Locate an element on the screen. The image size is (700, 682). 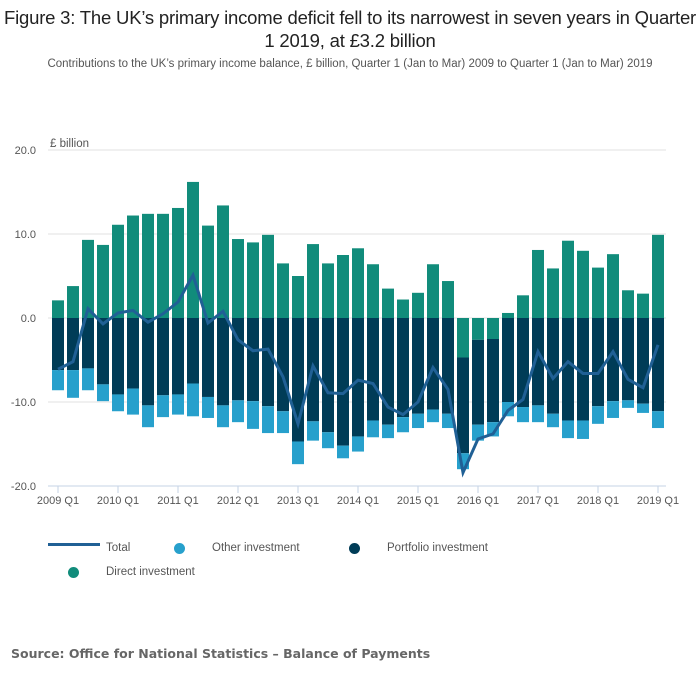
legend-label-other-investment: Other investment is located at coordinates (256, 548).